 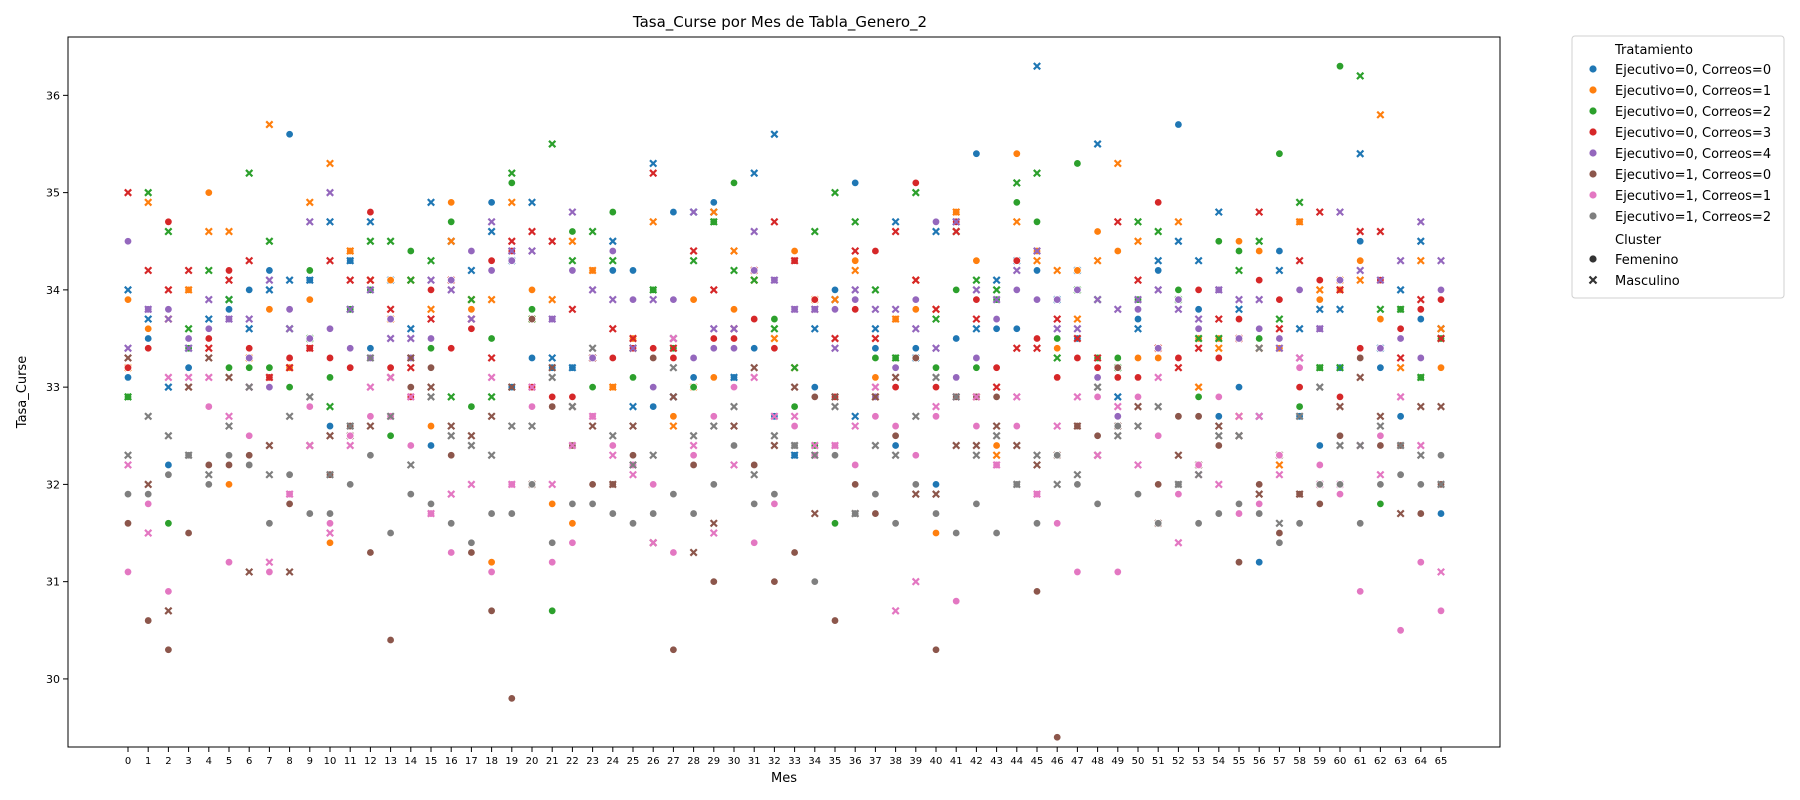 I want to click on x-tick-label: 46, so click(x=1057, y=761).